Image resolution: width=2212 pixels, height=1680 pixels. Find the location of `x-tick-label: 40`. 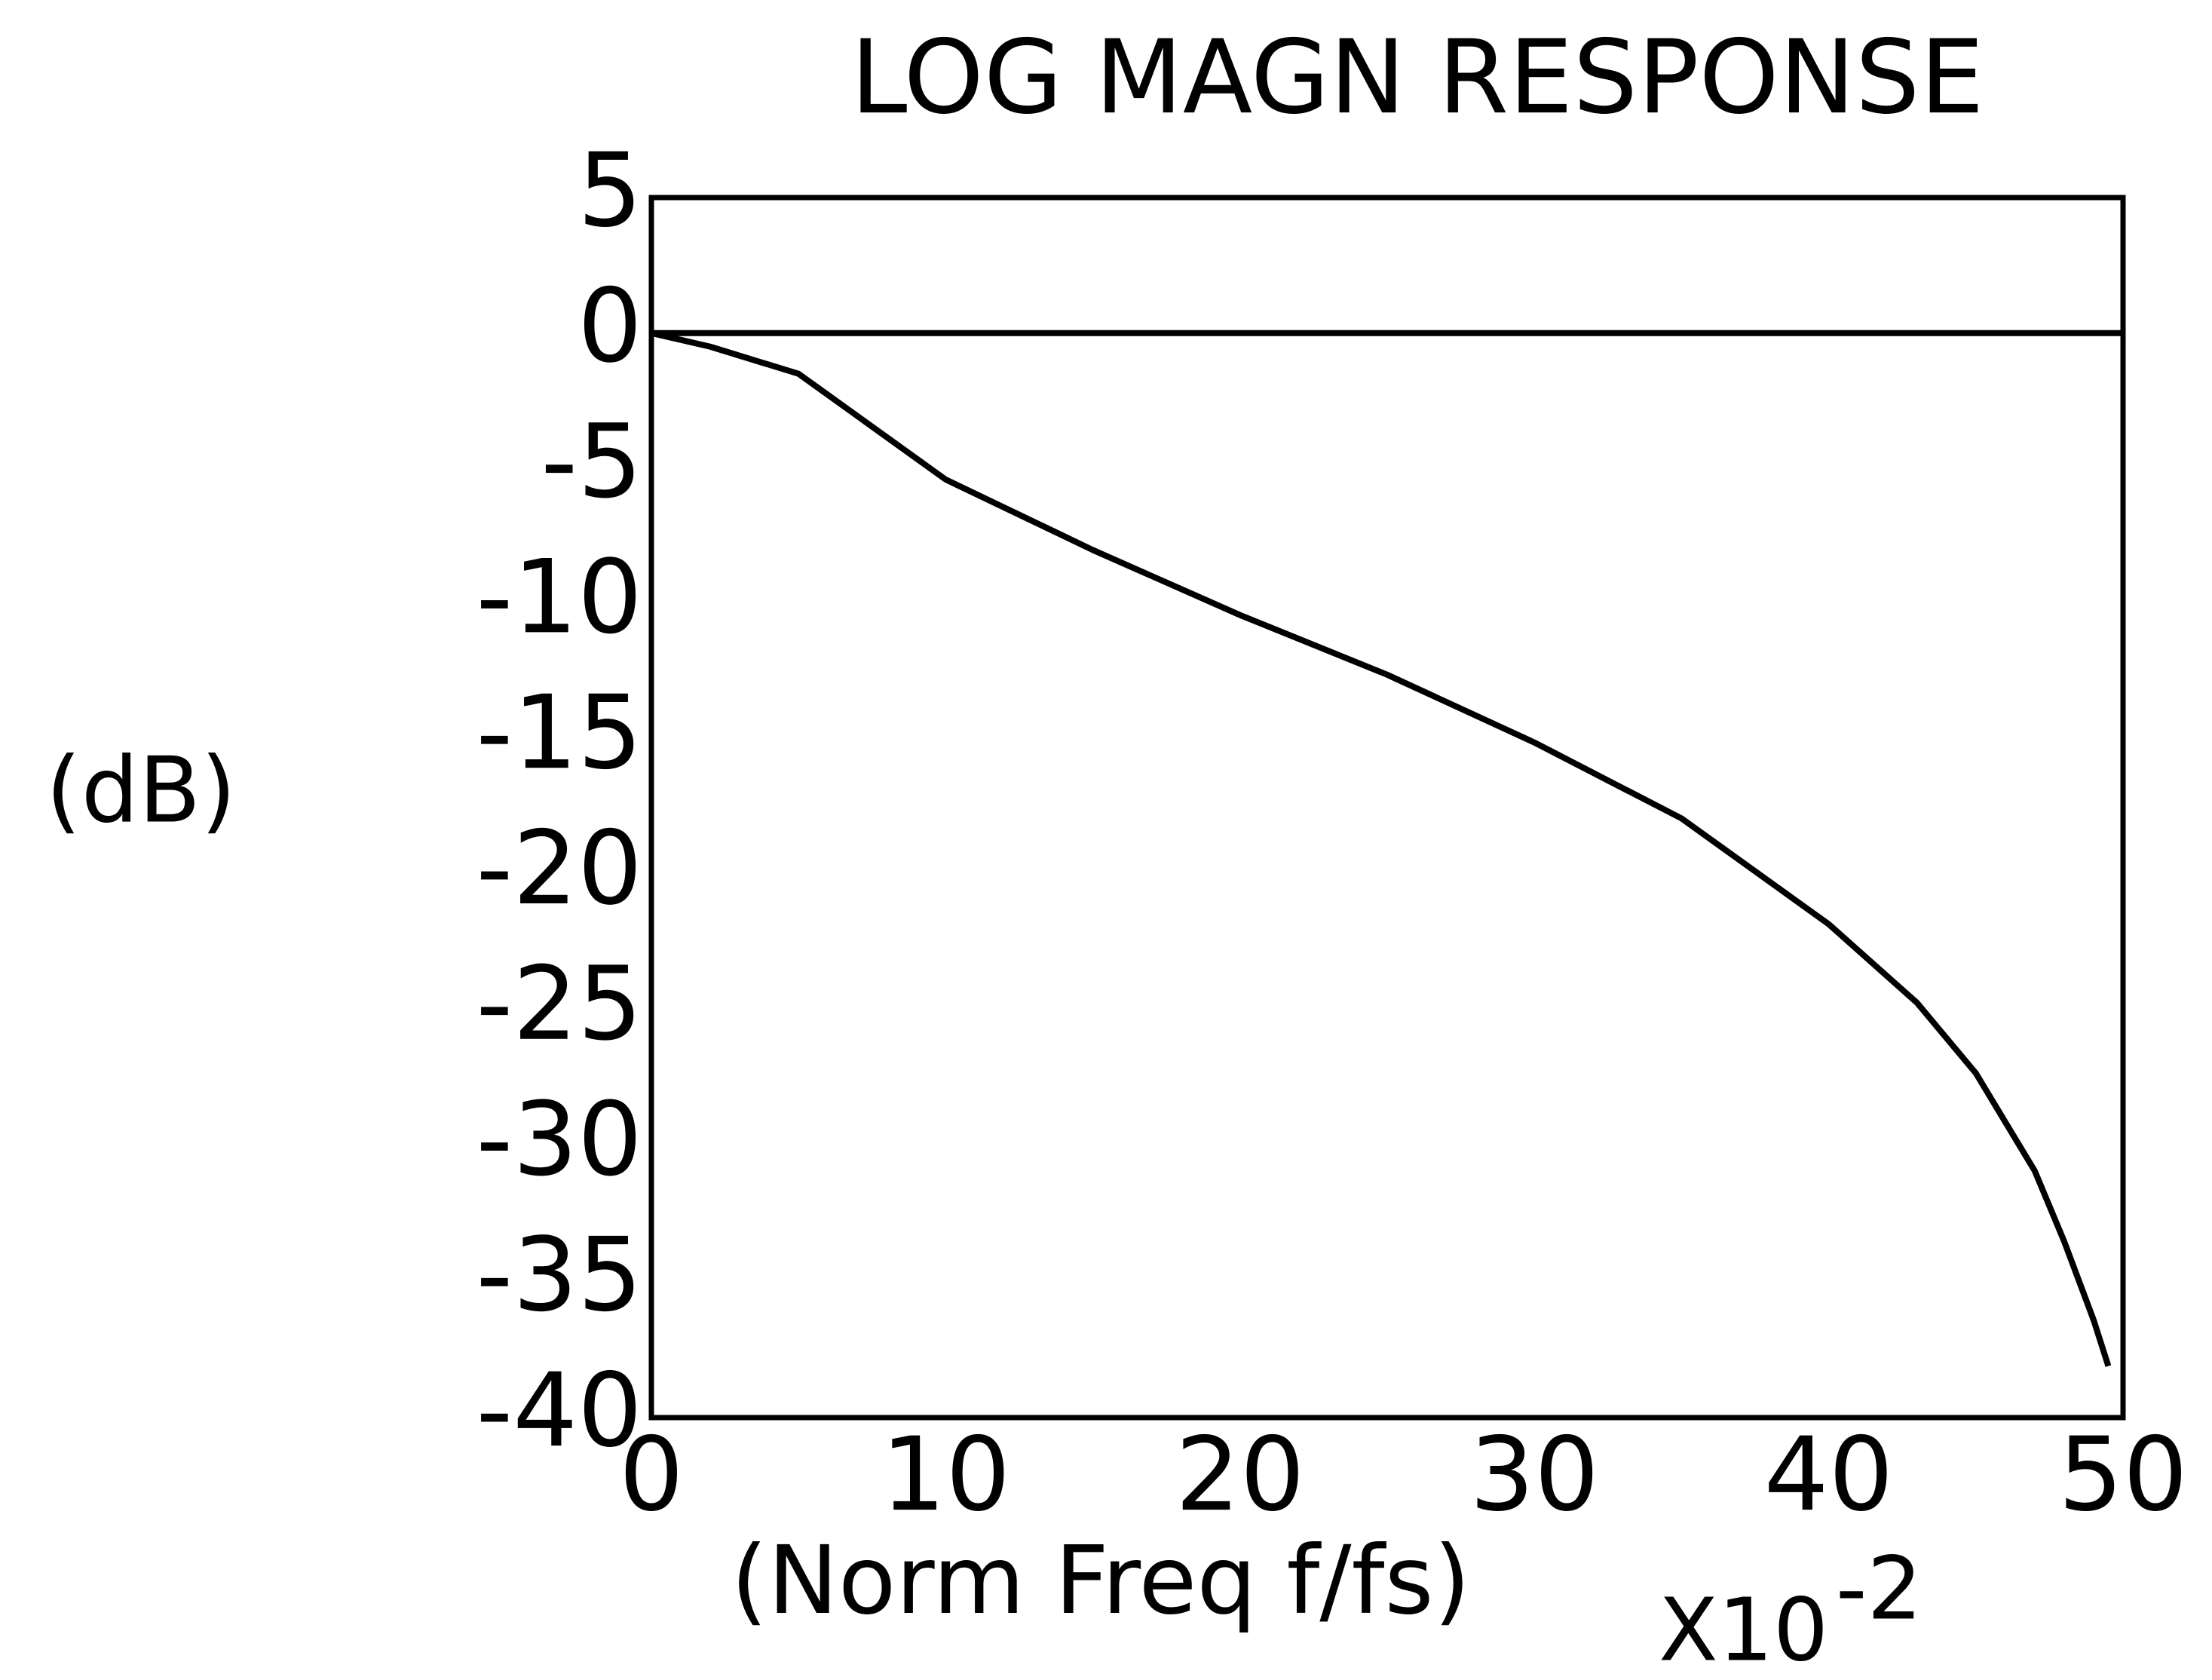

x-tick-label: 40 is located at coordinates (1829, 1474).